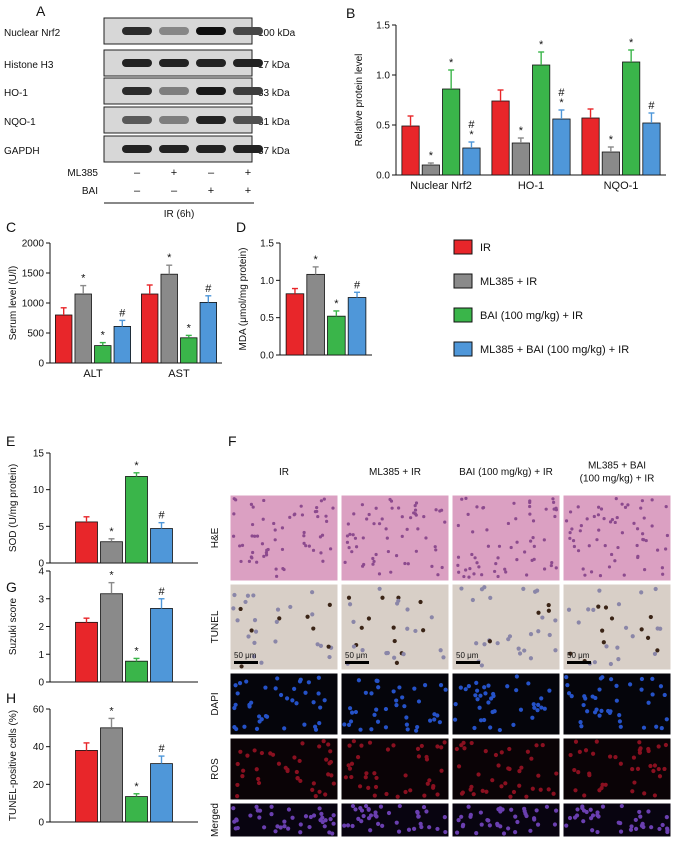 This screenshot has height=841, width=677. Describe the element at coordinates (41, 599) in the screenshot. I see `y-tick-label: 3` at that location.